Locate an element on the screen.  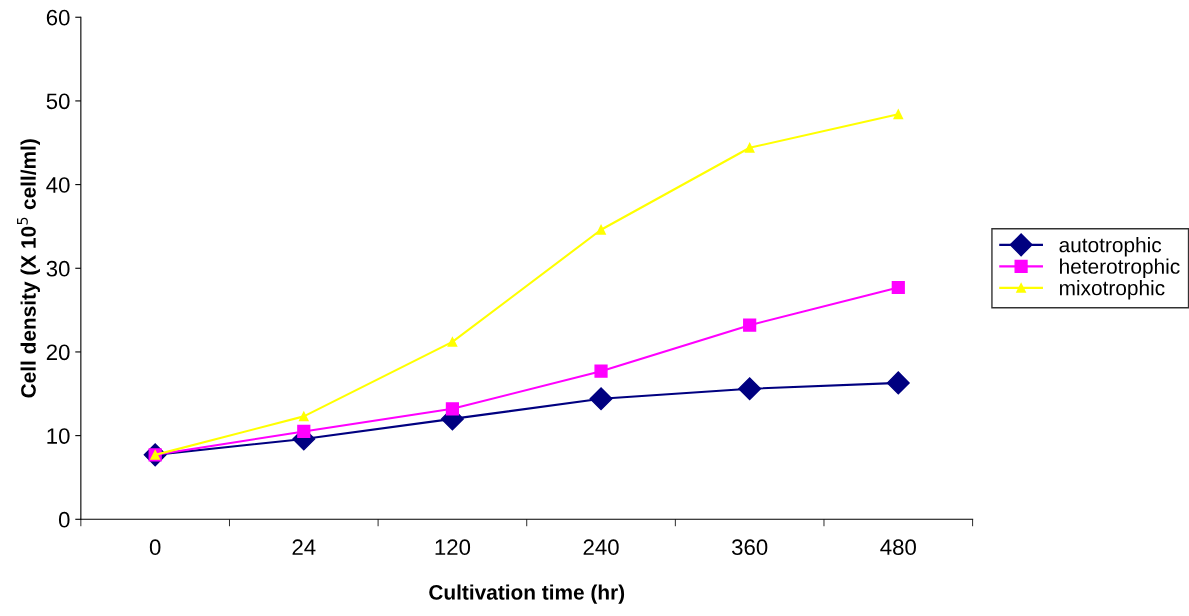
x-axis-title: Cultivation time (hr) is located at coordinates (527, 594).